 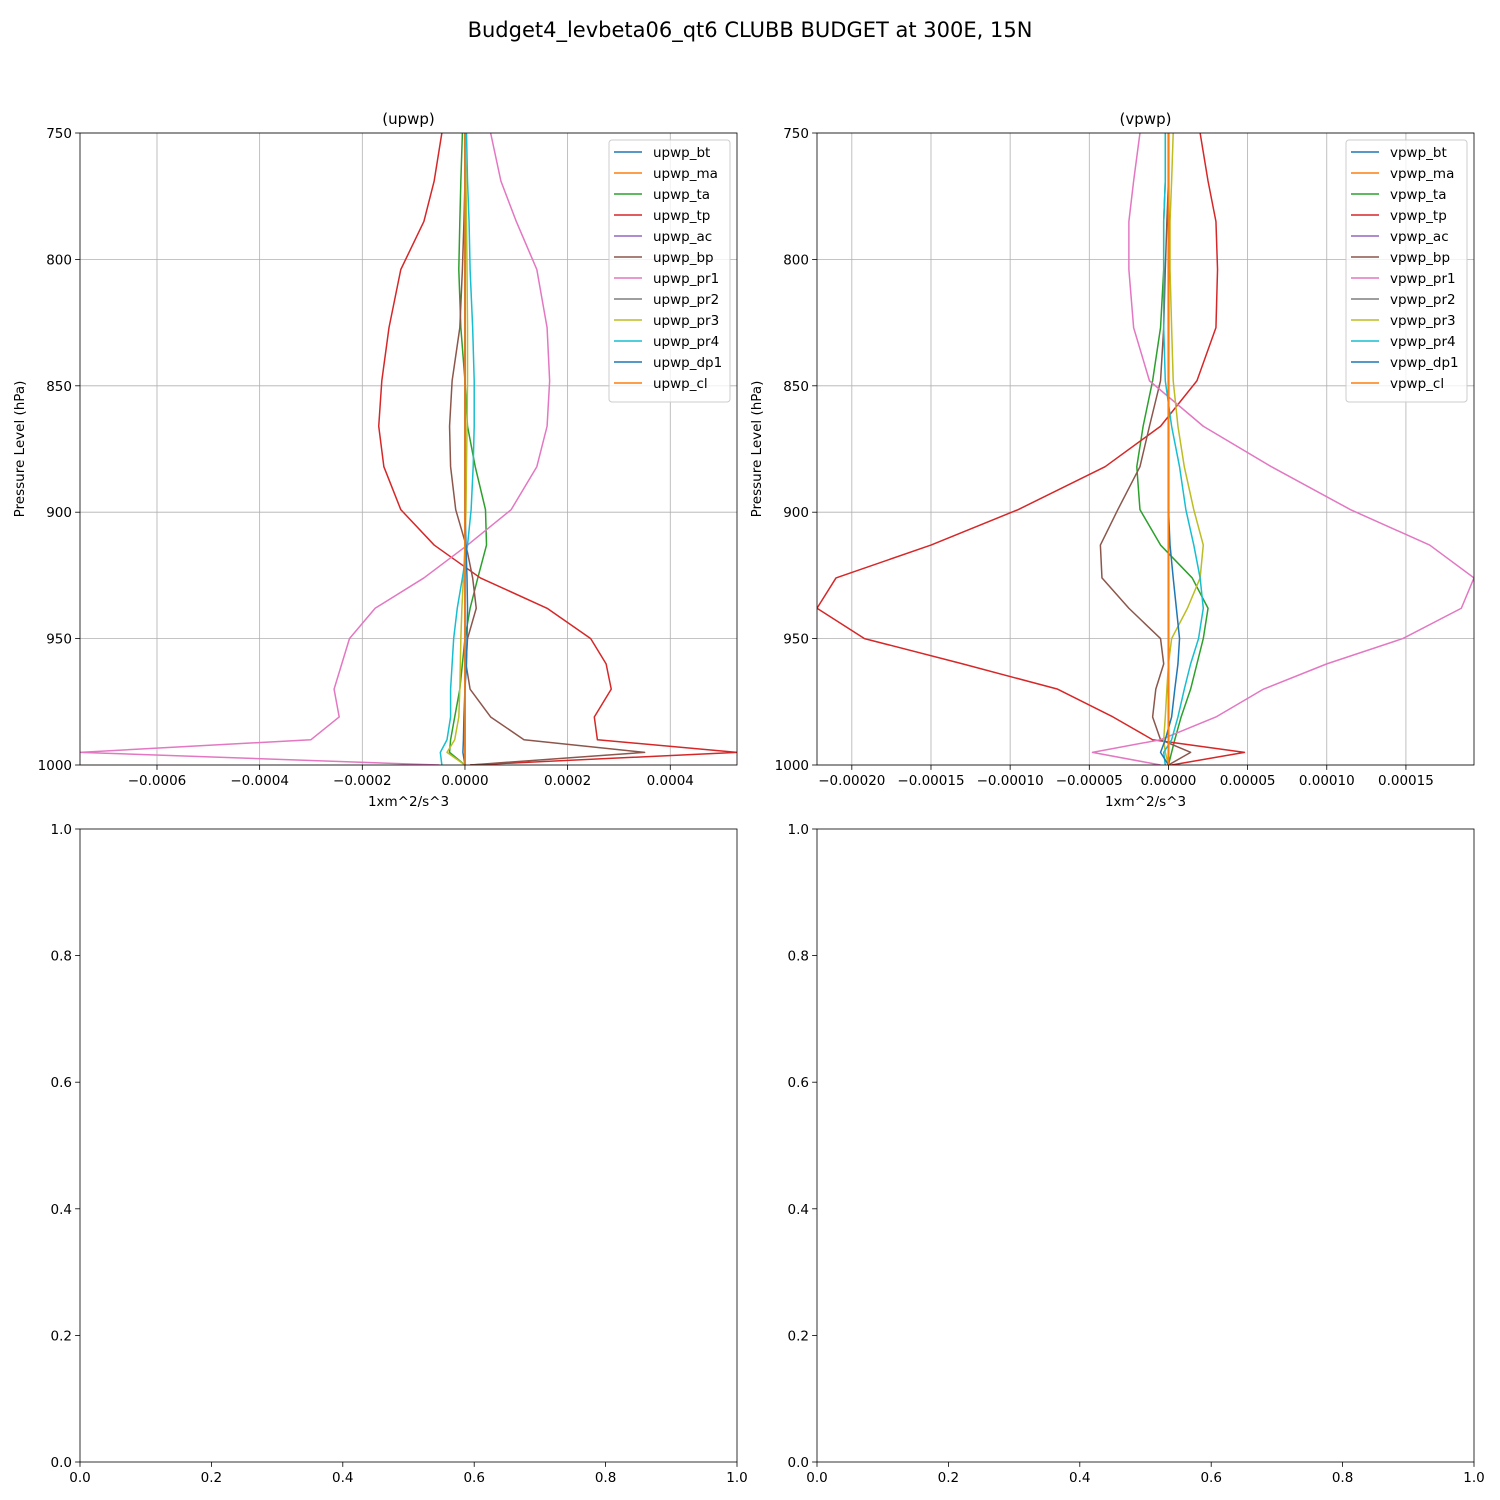 I want to click on x-tick-label: 0.0004, so click(x=670, y=781).